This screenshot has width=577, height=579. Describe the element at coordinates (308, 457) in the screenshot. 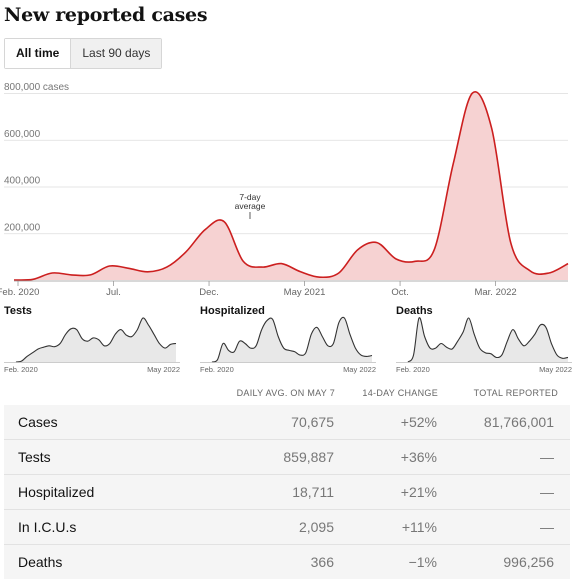

I see `row-daily-avg: 859,887` at that location.